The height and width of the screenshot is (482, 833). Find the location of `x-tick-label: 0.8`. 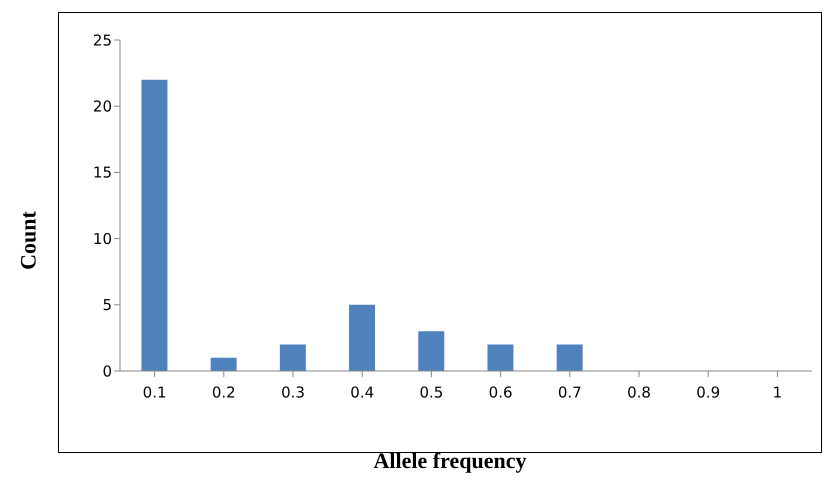

x-tick-label: 0.8 is located at coordinates (639, 393).